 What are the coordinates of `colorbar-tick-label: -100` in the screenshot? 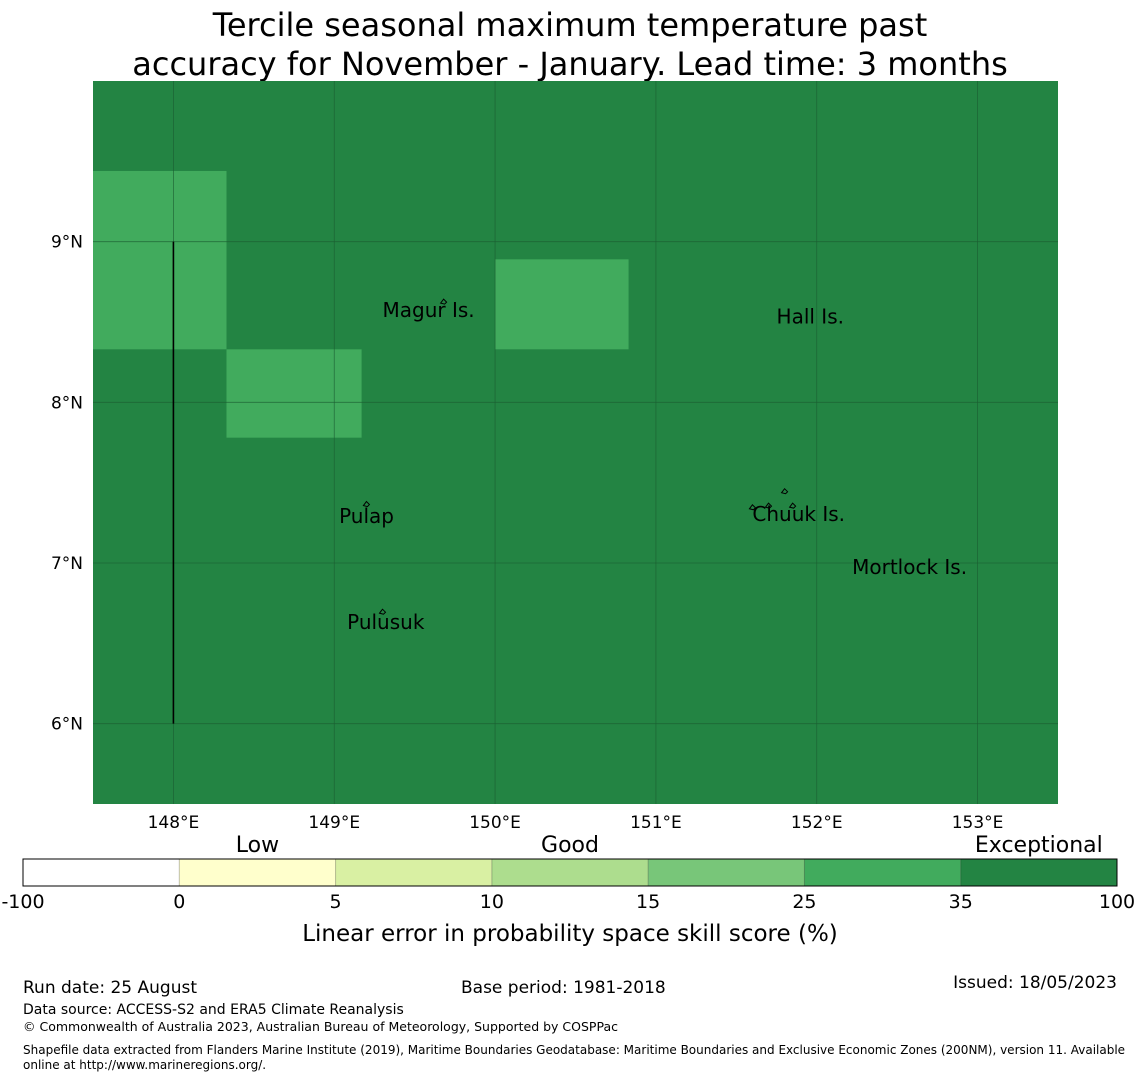 It's located at (22, 902).